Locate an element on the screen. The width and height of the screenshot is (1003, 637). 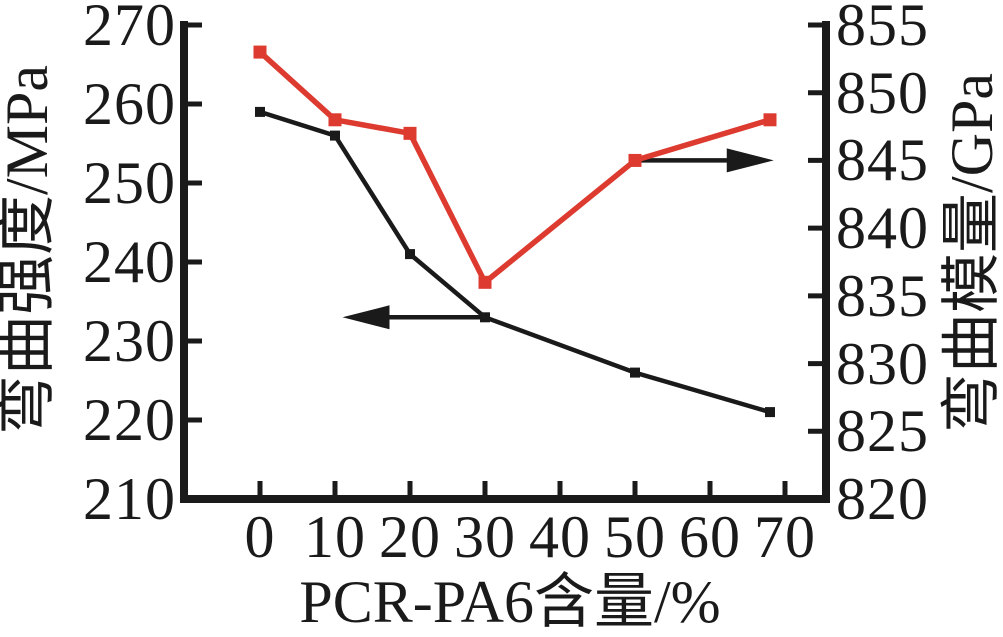
x-axis-tick-label: 10 is located at coordinates (335, 537).